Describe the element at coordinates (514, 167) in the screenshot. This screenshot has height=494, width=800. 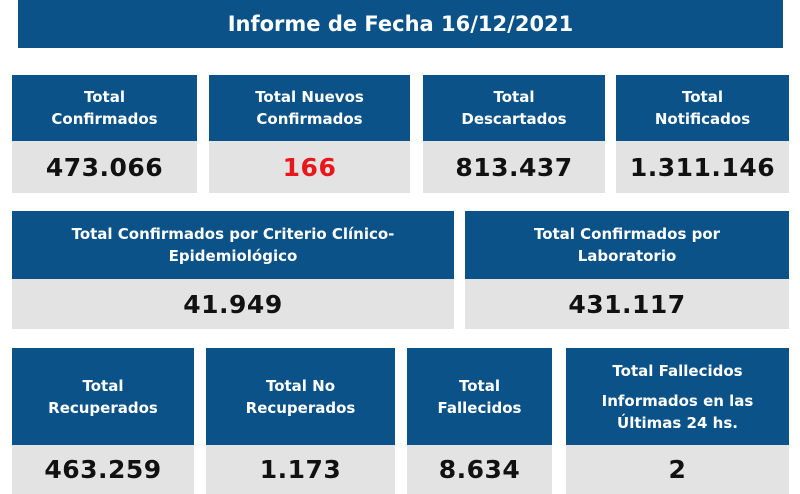
I see `card-value: 813.437` at that location.